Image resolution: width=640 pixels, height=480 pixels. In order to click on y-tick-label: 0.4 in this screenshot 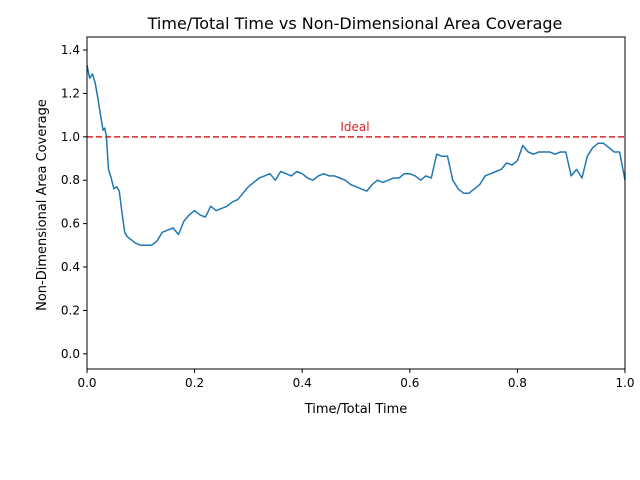, I will do `click(70, 267)`.